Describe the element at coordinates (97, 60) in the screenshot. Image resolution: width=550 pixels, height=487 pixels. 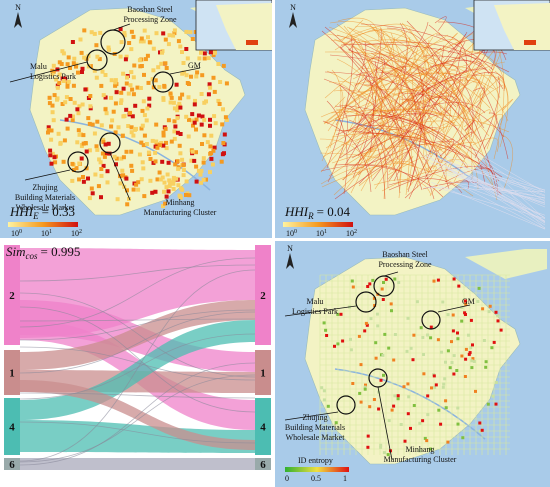
I see `annotation-circle` at that location.